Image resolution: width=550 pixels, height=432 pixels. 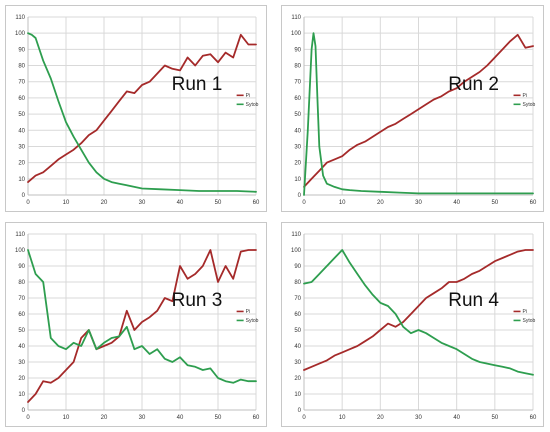 I want to click on run-annotation: Run 3, so click(x=197, y=300).